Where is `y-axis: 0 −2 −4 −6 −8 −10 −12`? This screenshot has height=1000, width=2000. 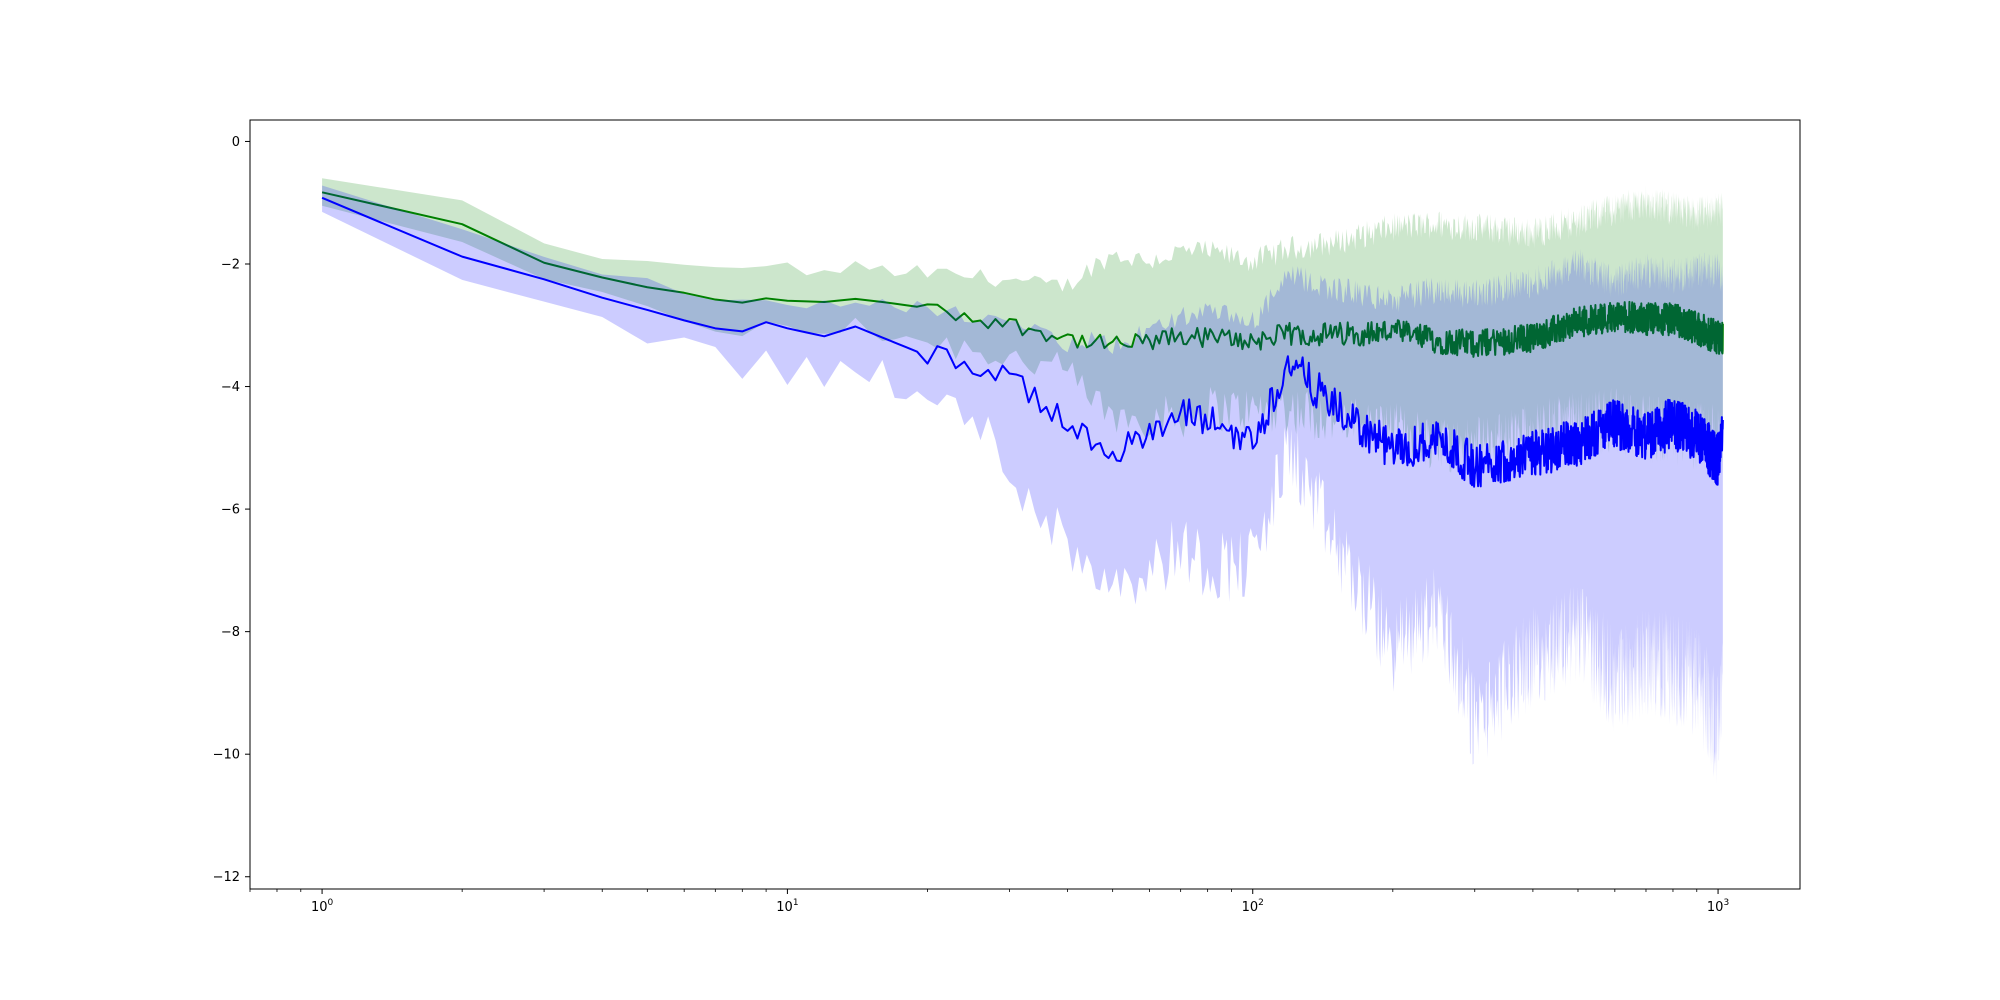
y-axis: 0 −2 −4 −6 −8 −10 −12 is located at coordinates (231, 510).